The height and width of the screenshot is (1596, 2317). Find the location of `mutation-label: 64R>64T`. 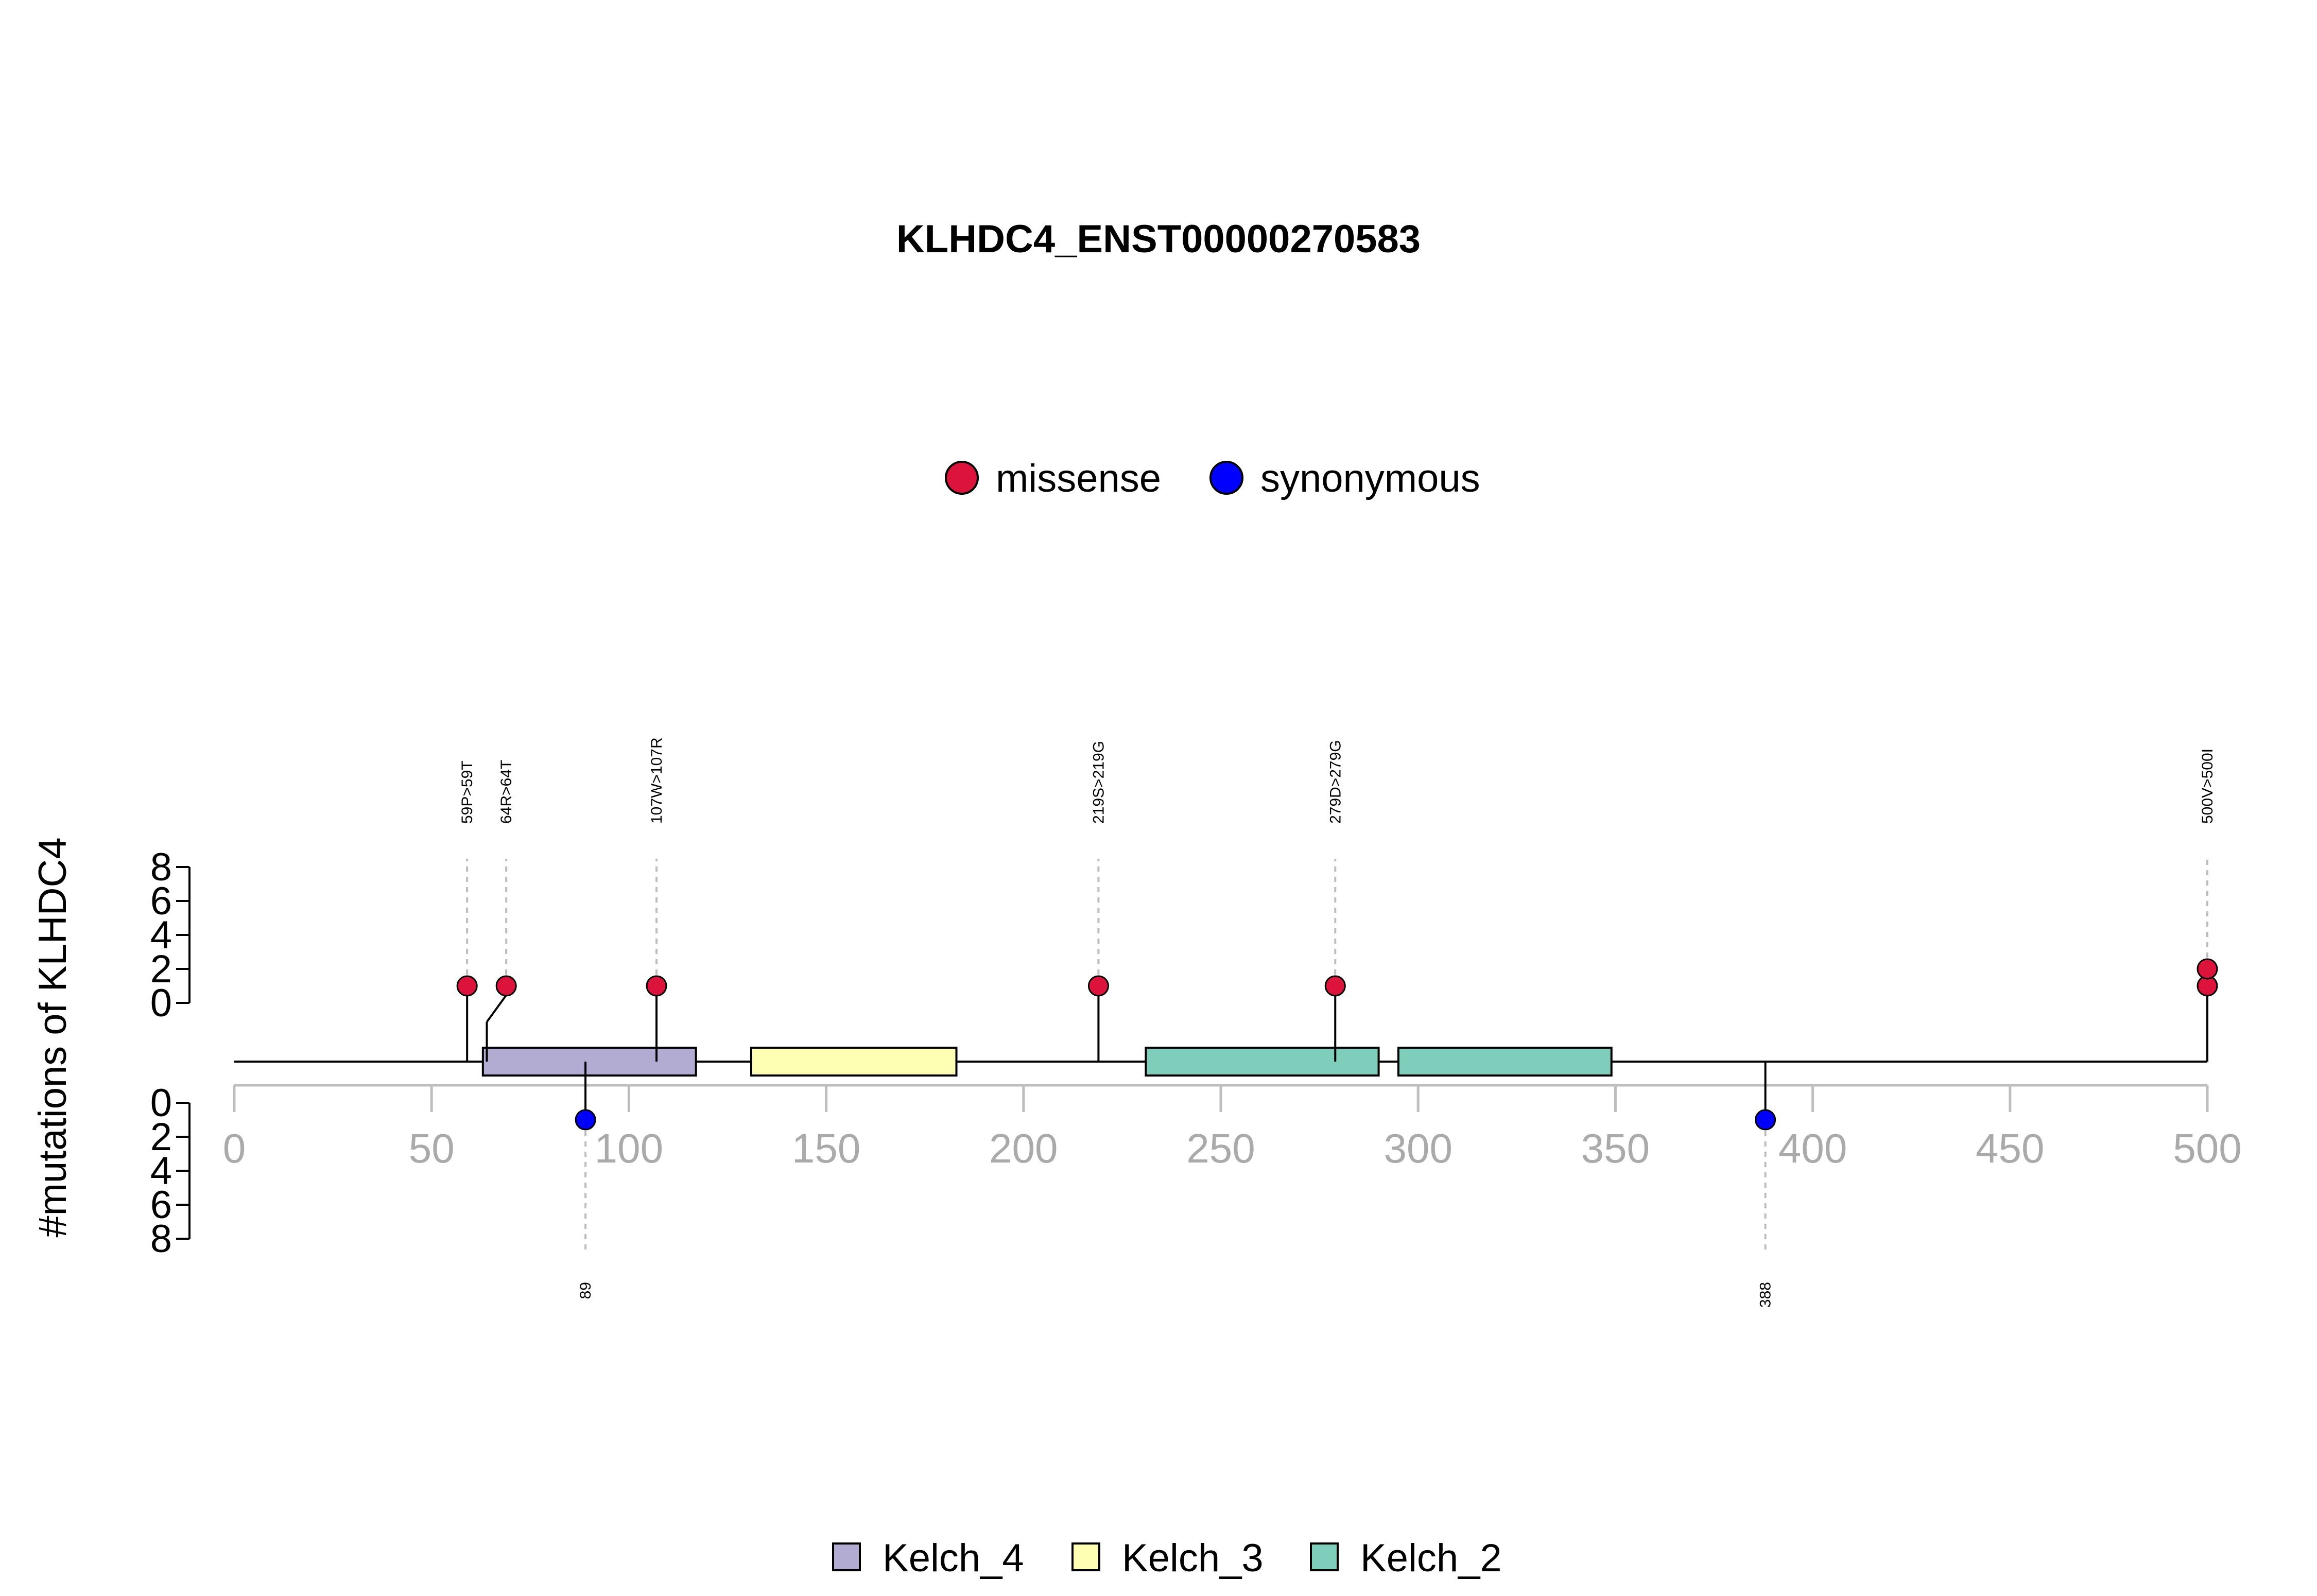

mutation-label: 64R>64T is located at coordinates (506, 792).